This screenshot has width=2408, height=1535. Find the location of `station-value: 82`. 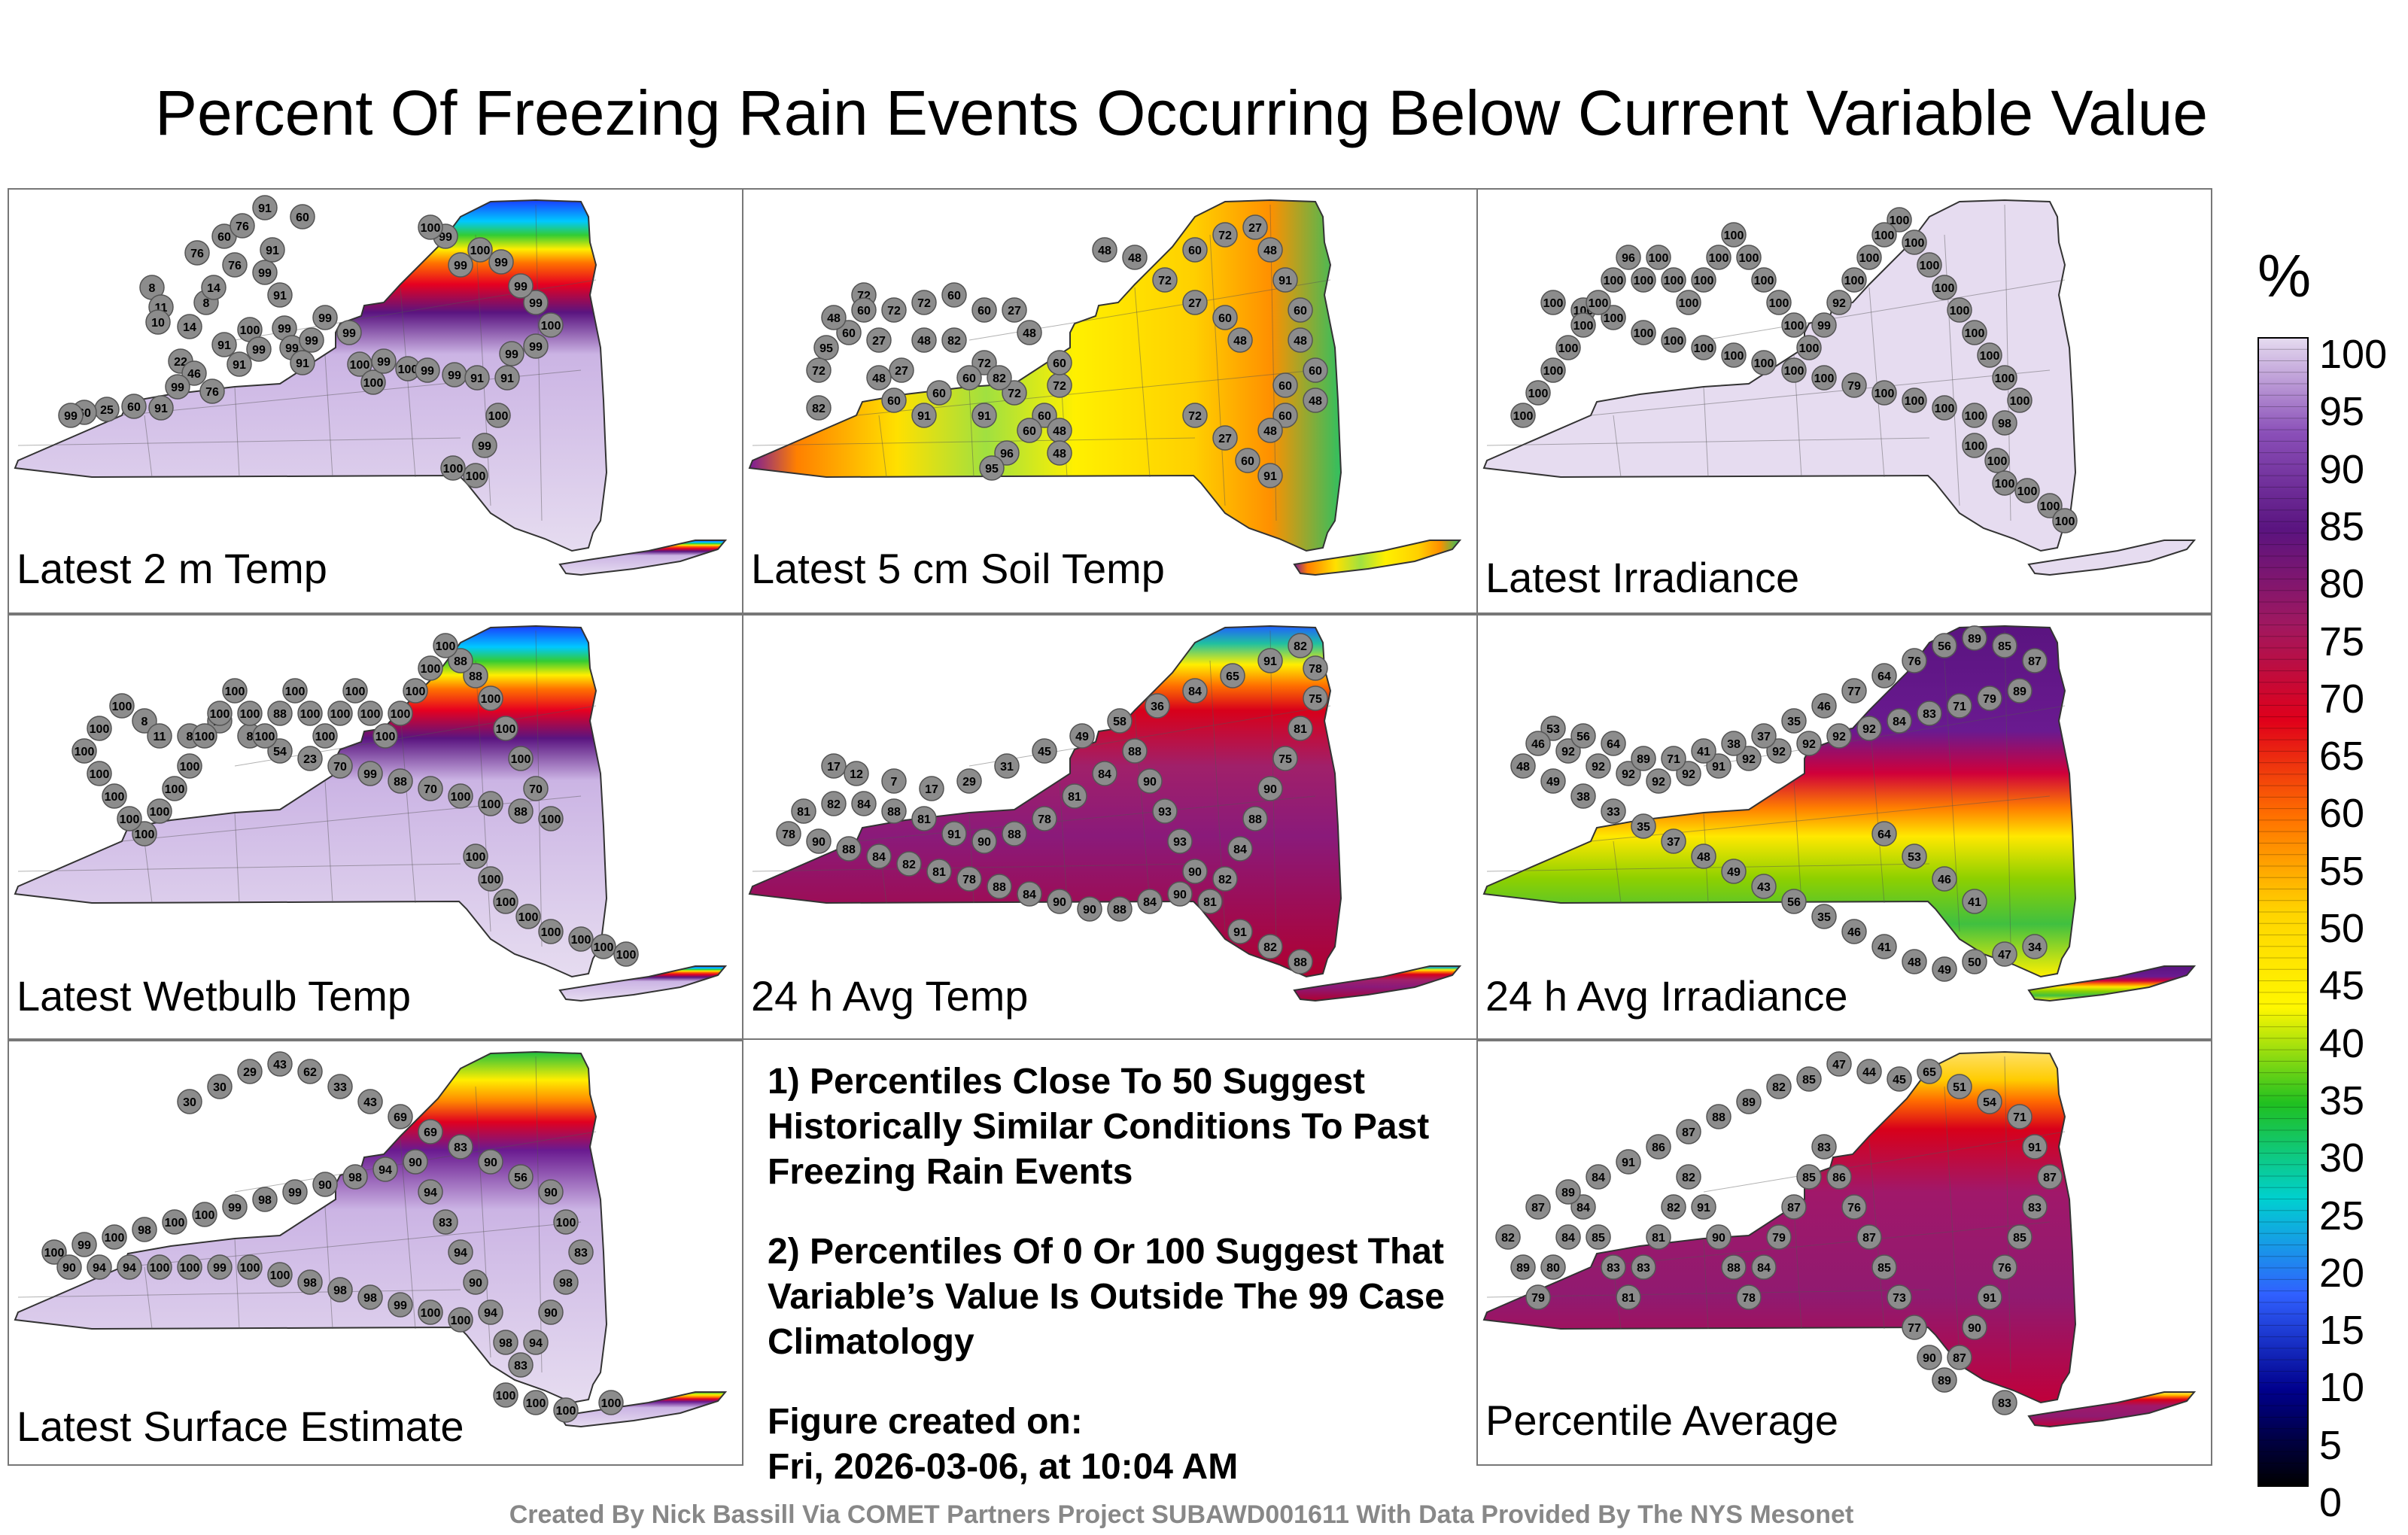

station-value: 82 is located at coordinates (999, 378).